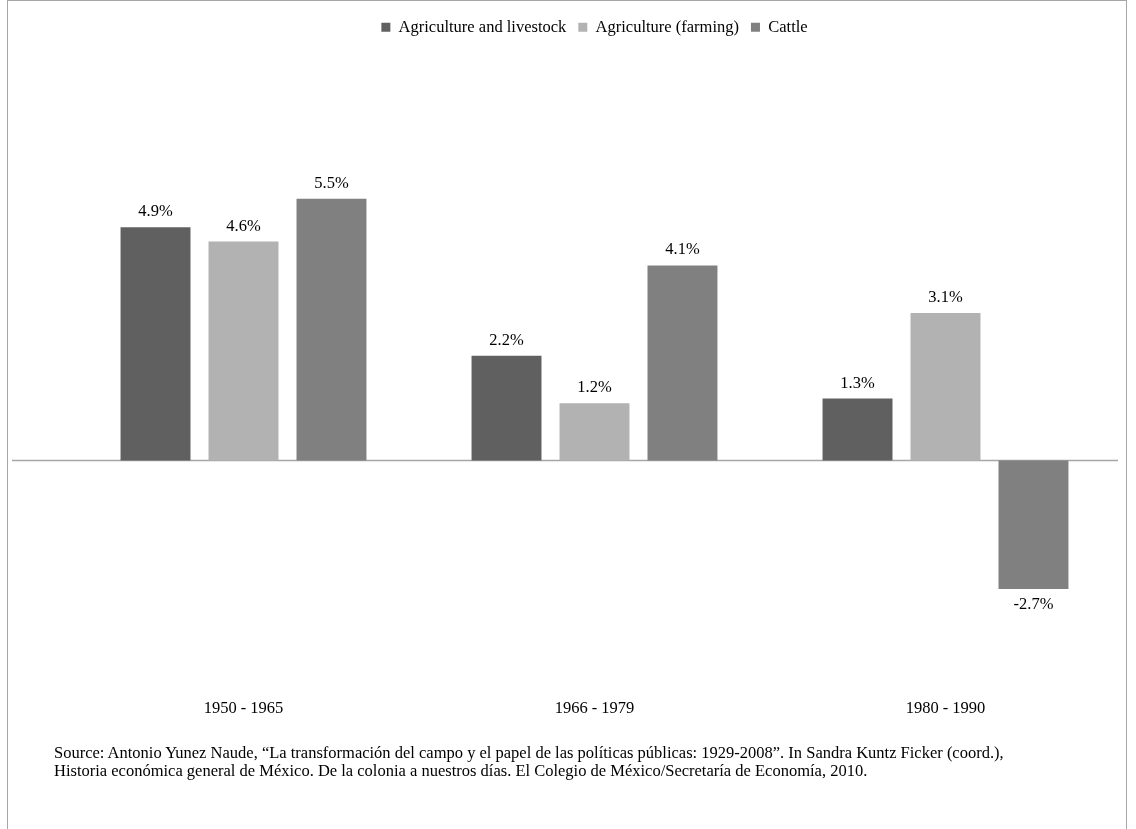  I want to click on data-label: 1.3%, so click(857, 382).